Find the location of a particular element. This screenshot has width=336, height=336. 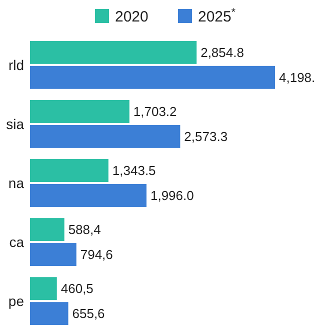

data-label: 1,703.2 is located at coordinates (155, 112).